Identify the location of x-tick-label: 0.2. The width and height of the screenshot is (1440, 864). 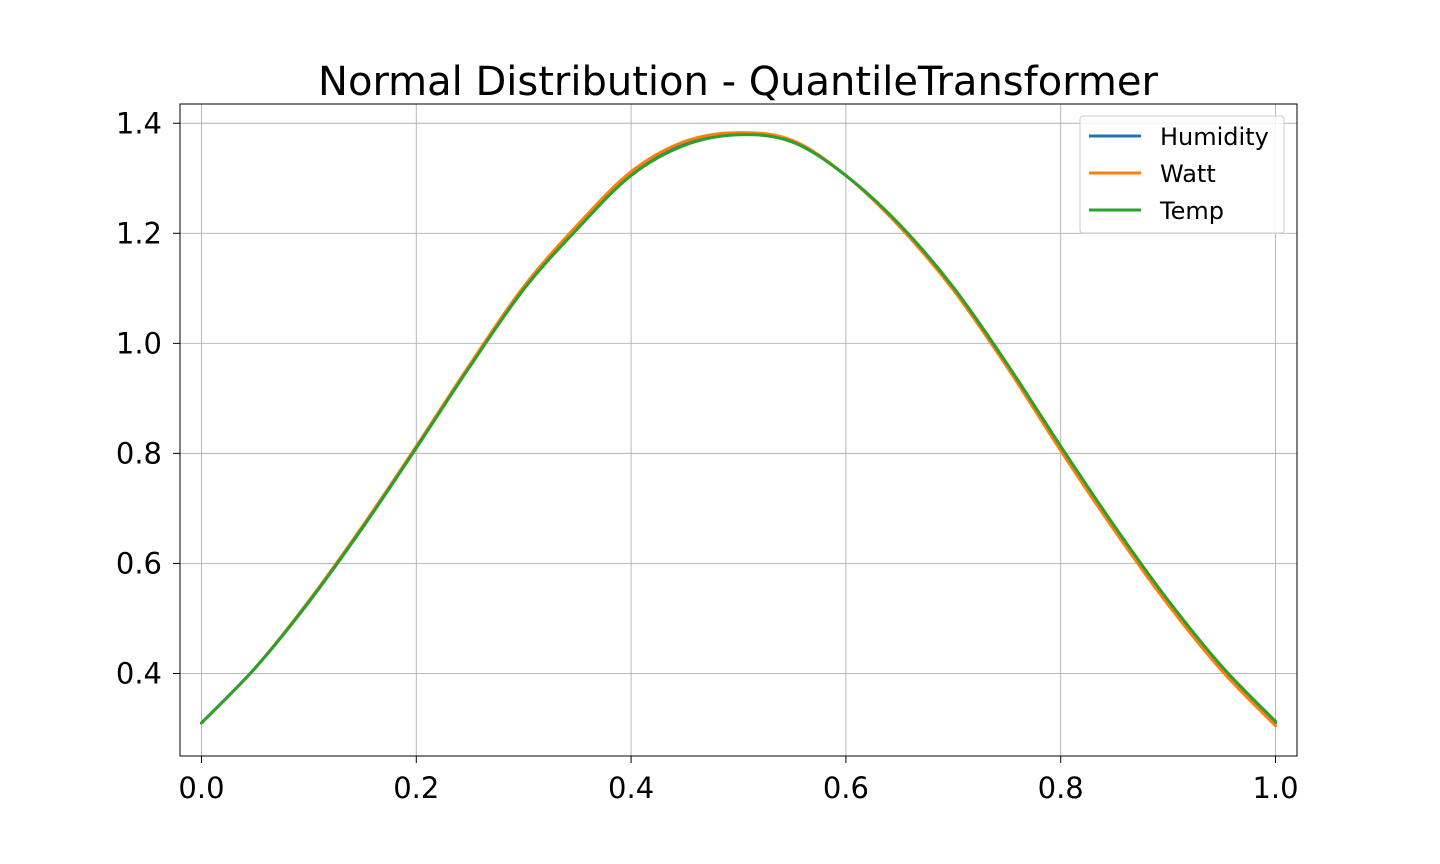
(416, 788).